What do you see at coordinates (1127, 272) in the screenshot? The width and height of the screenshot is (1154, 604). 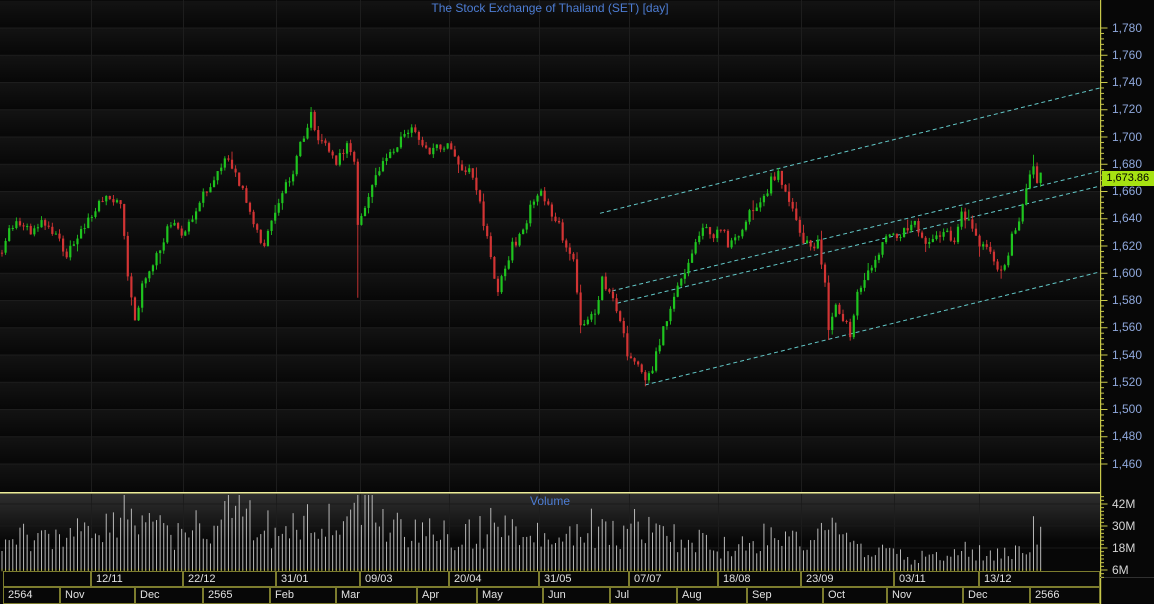 I see `price-axis-label: 1,600` at bounding box center [1127, 272].